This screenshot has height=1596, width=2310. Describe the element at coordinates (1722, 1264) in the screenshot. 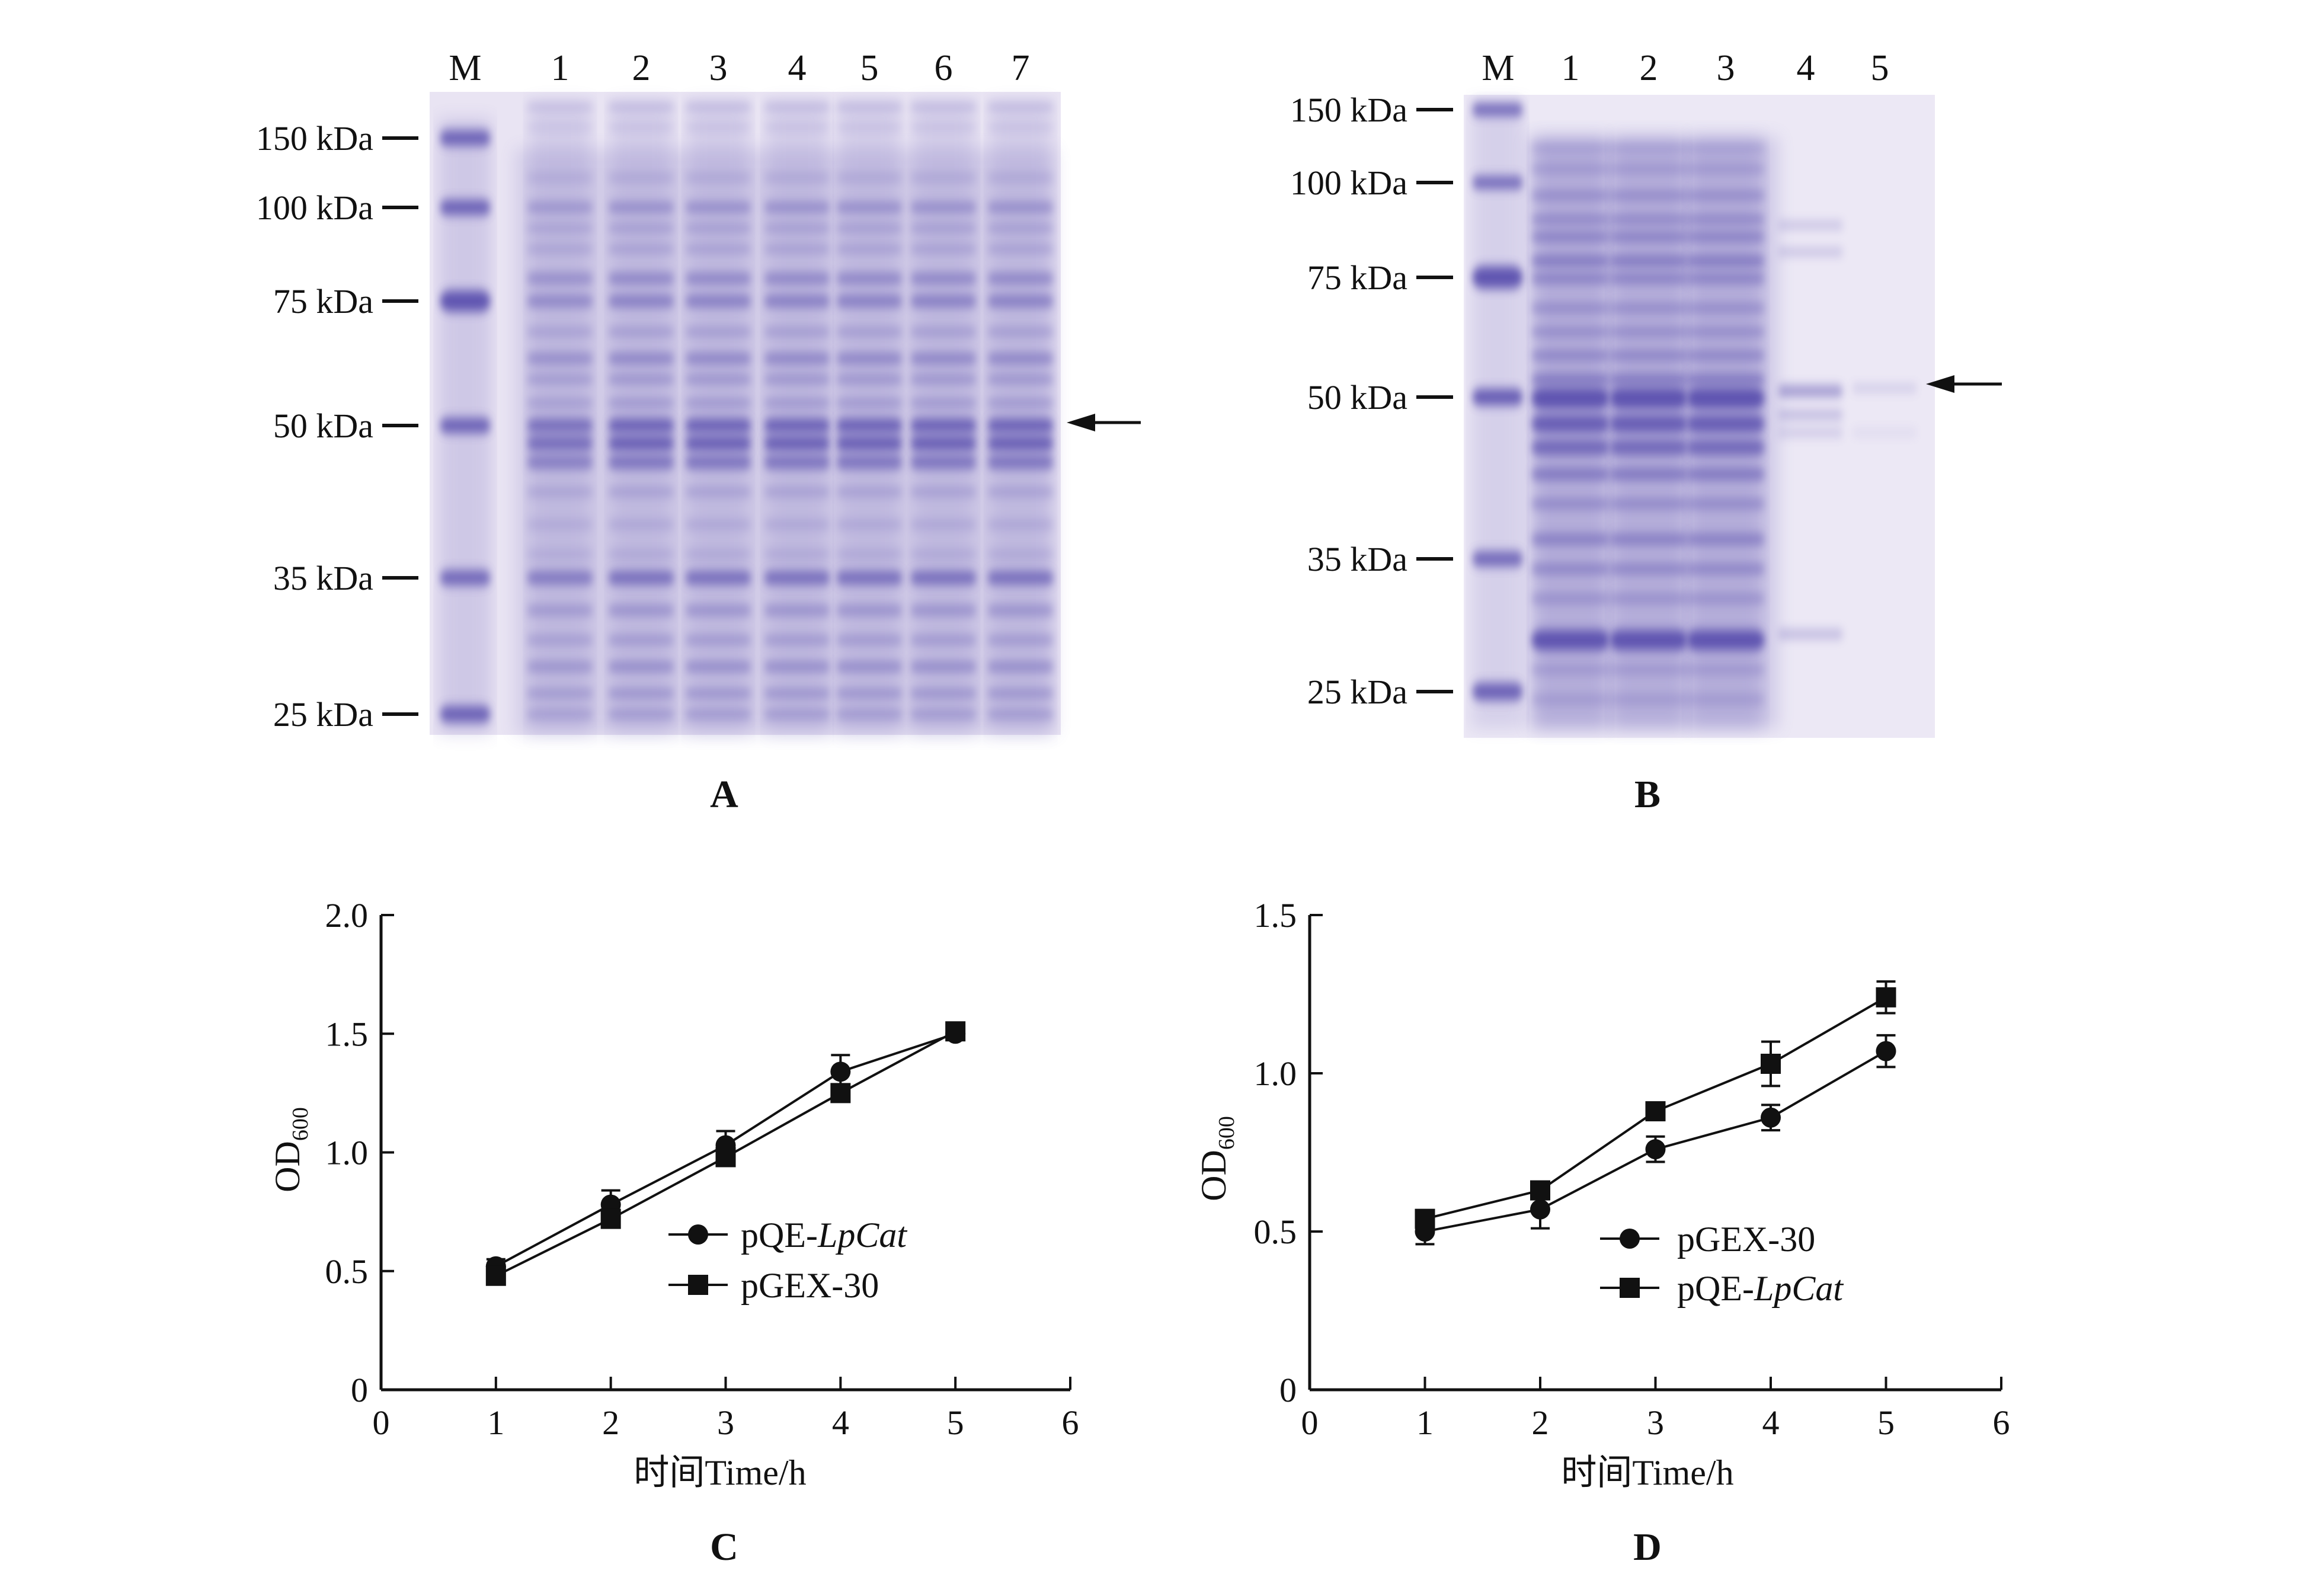

I see `chart-d-legend: pGEX-30 pQE-LpCat` at that location.